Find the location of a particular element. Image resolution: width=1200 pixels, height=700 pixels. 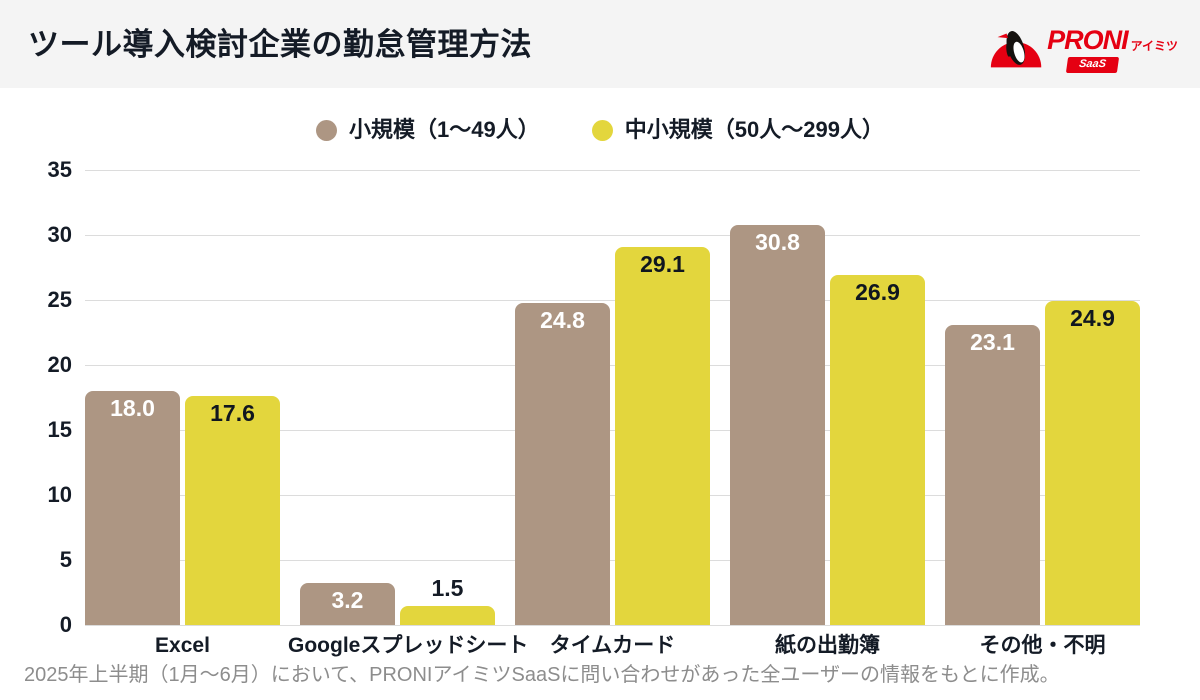

legend-item: 中小規模（50人〜299人） is located at coordinates (737, 129).